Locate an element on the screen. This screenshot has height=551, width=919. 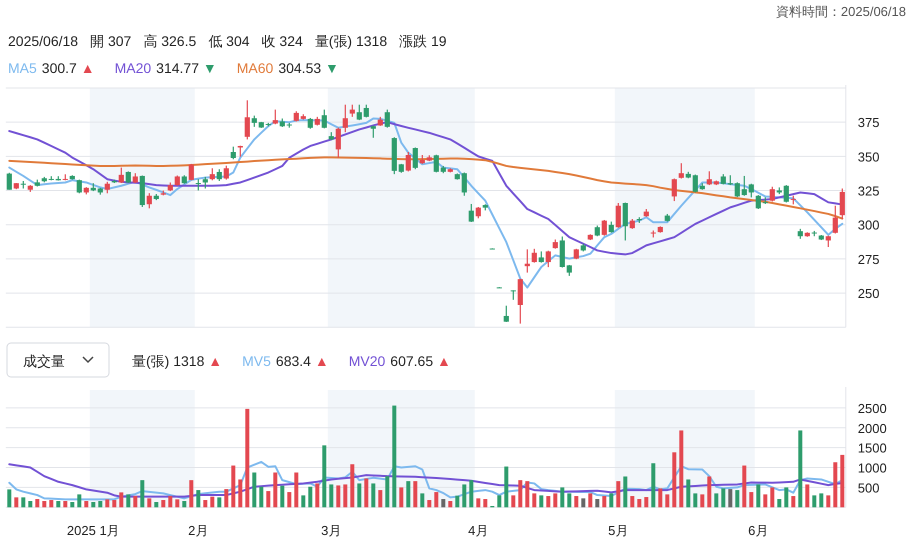
y-tick-label: 275 is located at coordinates (869, 259).